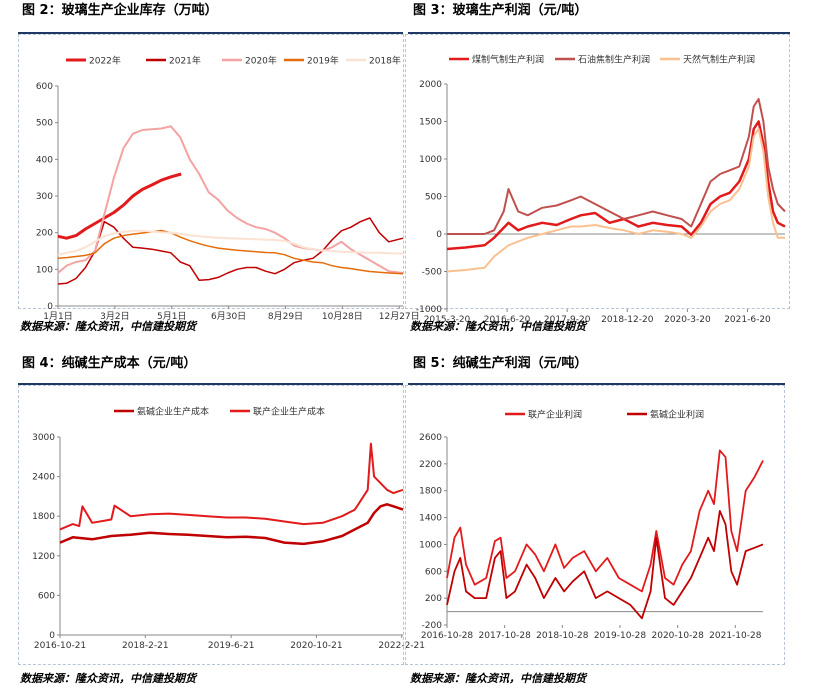 This screenshot has height=699, width=815. What do you see at coordinates (171, 316) in the screenshot?
I see `x-tick-label: 5月1日` at bounding box center [171, 316].